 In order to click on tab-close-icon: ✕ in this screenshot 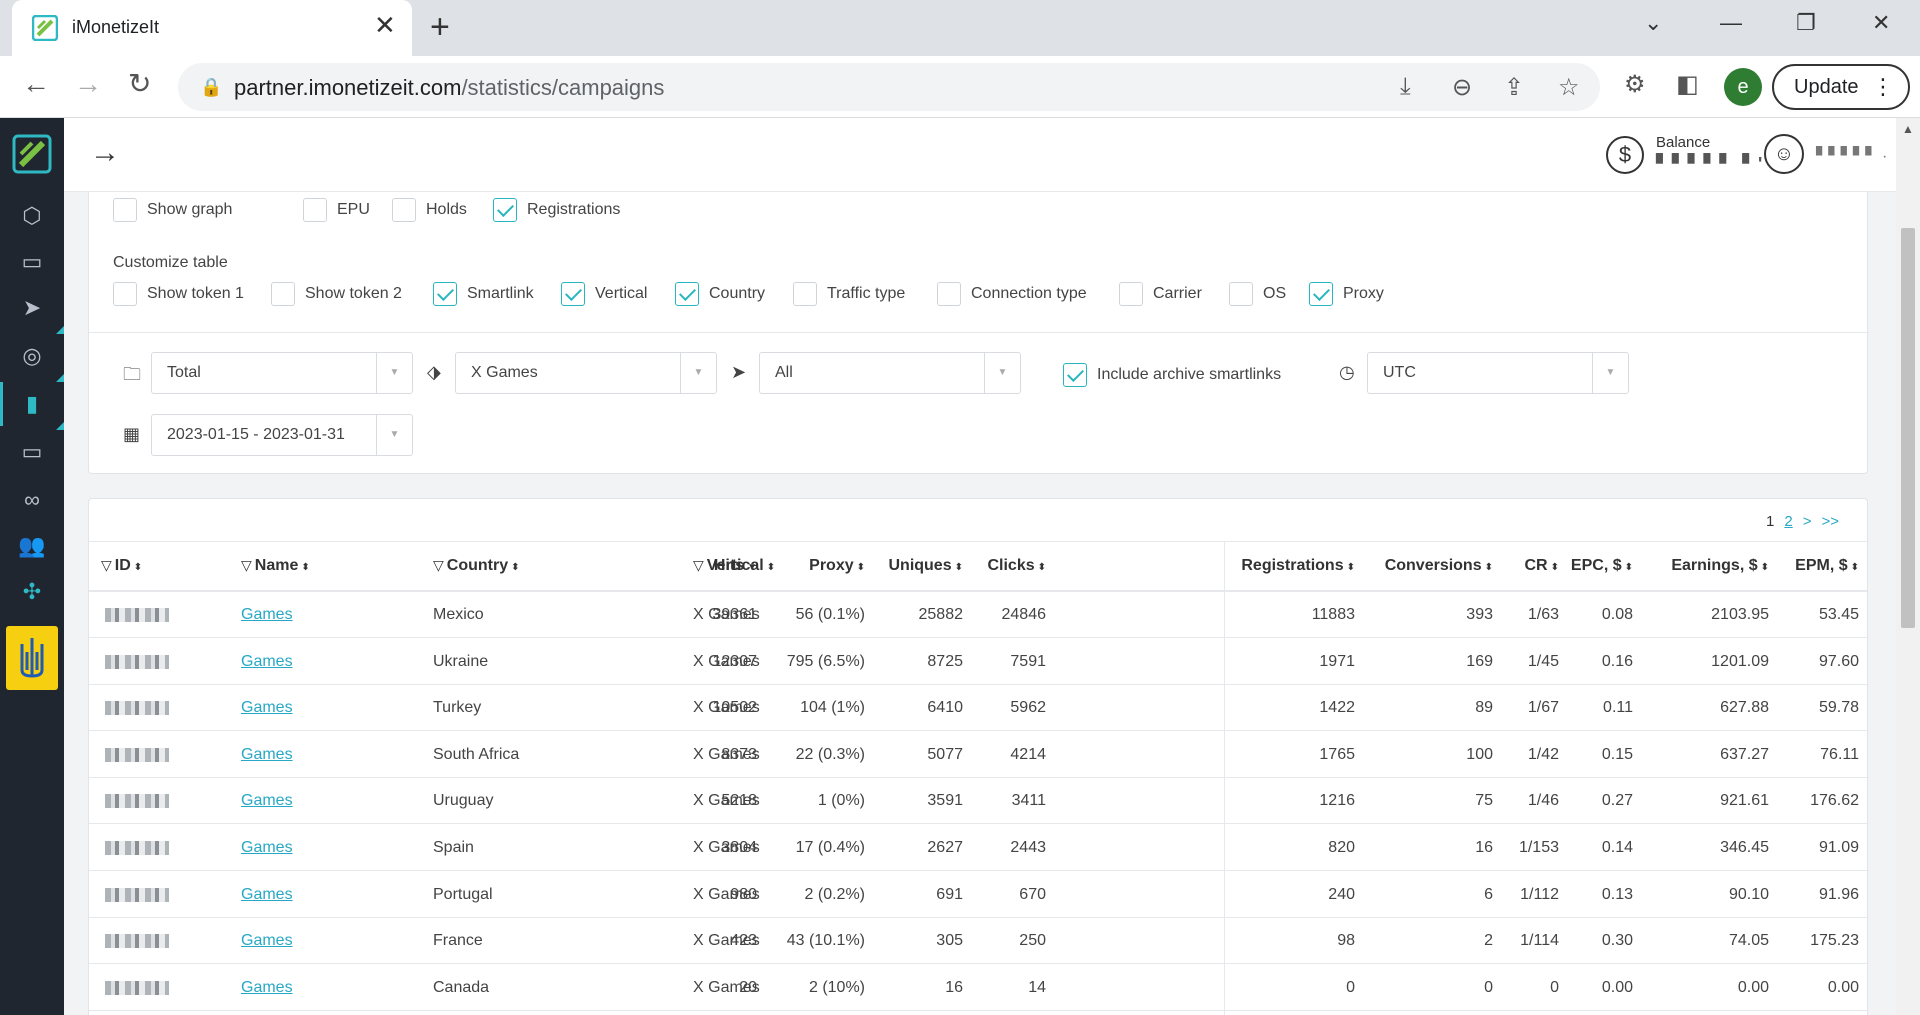, I will do `click(385, 25)`.